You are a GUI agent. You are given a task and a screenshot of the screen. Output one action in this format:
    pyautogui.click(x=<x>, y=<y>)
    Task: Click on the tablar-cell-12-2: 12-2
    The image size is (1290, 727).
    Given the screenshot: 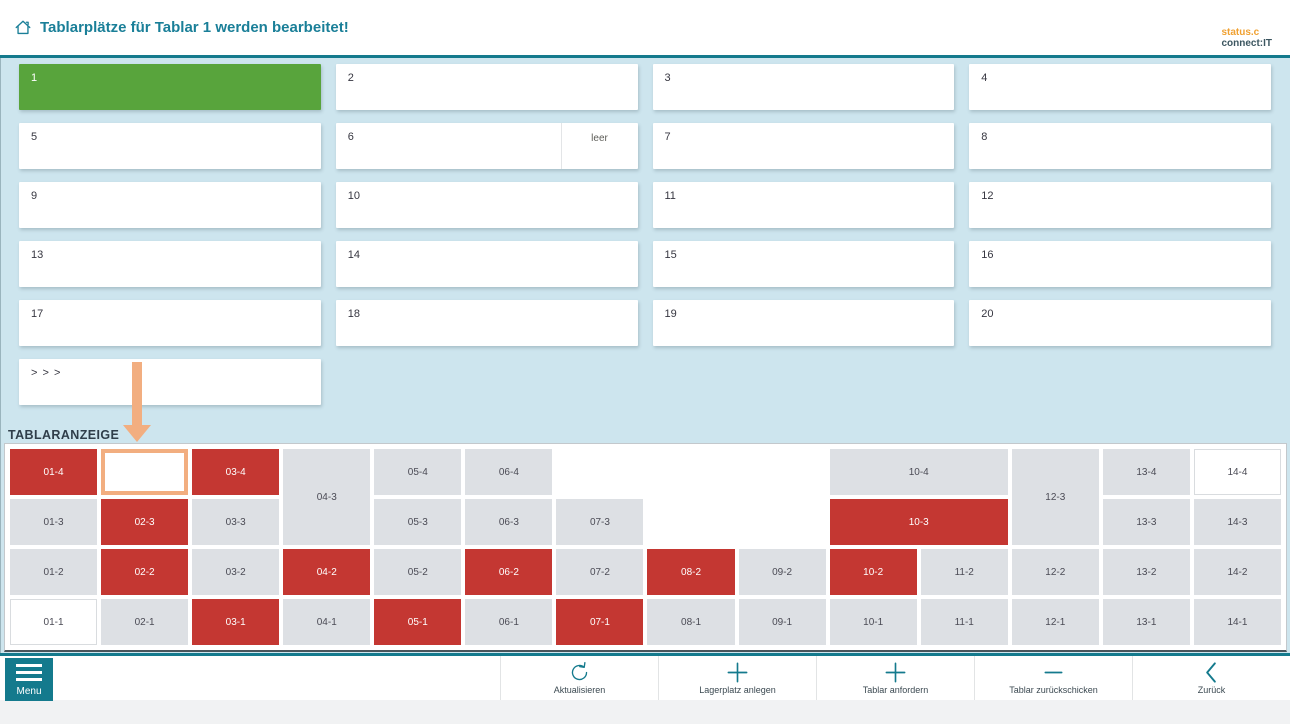 What is the action you would take?
    pyautogui.click(x=1055, y=572)
    